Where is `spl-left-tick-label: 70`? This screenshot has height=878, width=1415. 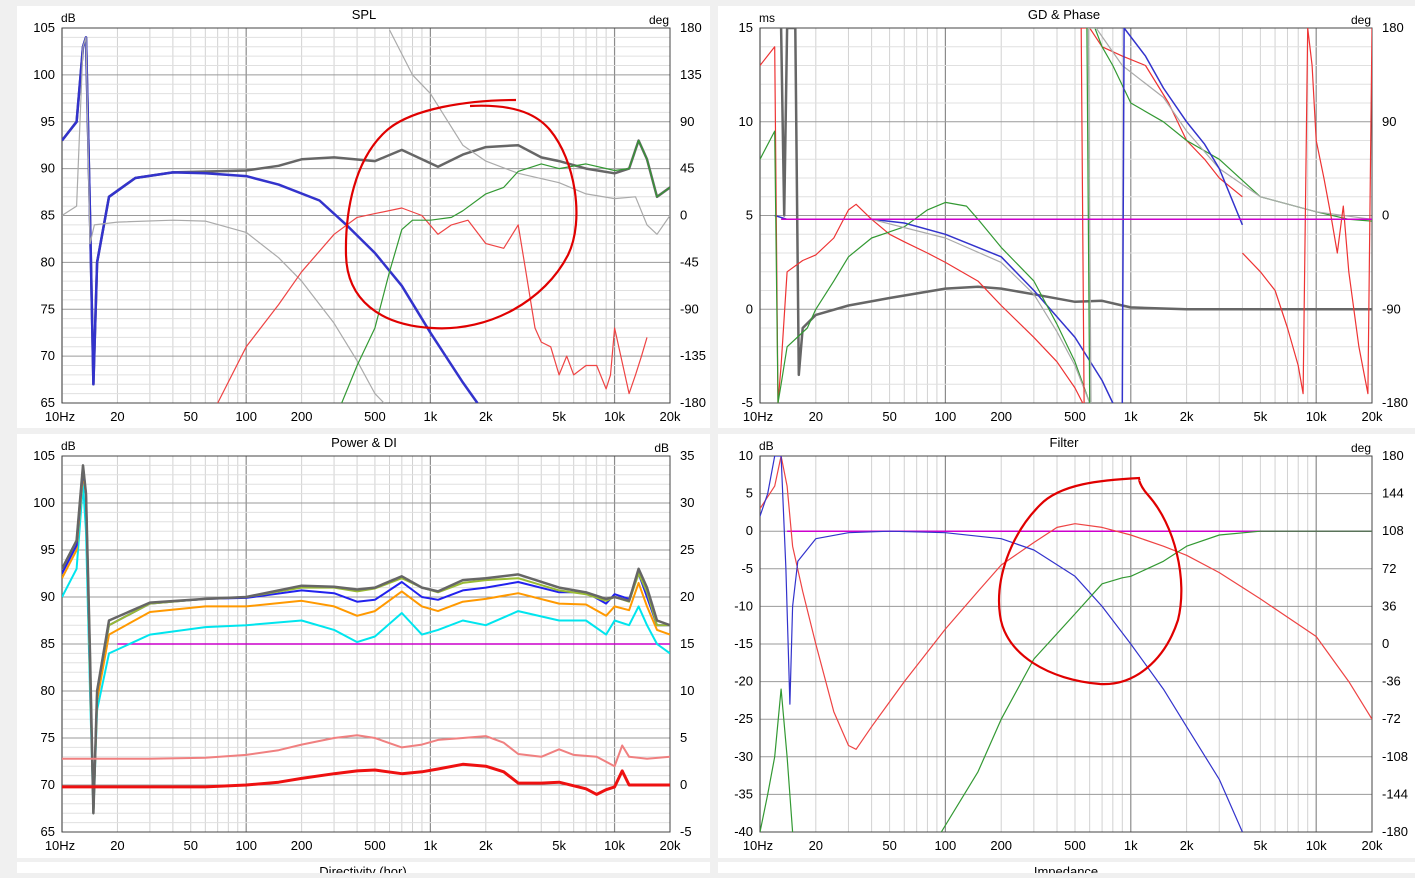
spl-left-tick-label: 70 is located at coordinates (48, 355).